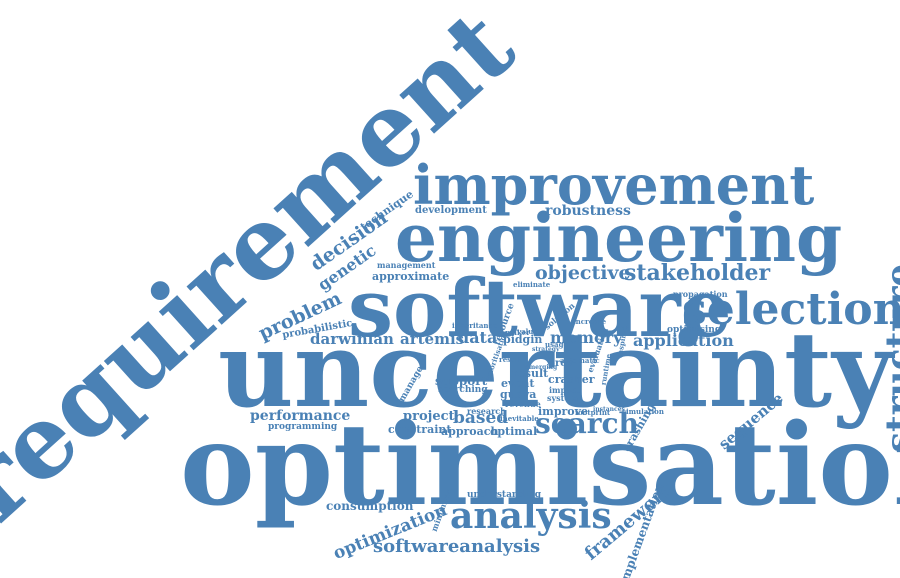 Image resolution: width=900 pixels, height=578 pixels. Describe the element at coordinates (643, 411) in the screenshot. I see `word-simulation: simulation` at that location.